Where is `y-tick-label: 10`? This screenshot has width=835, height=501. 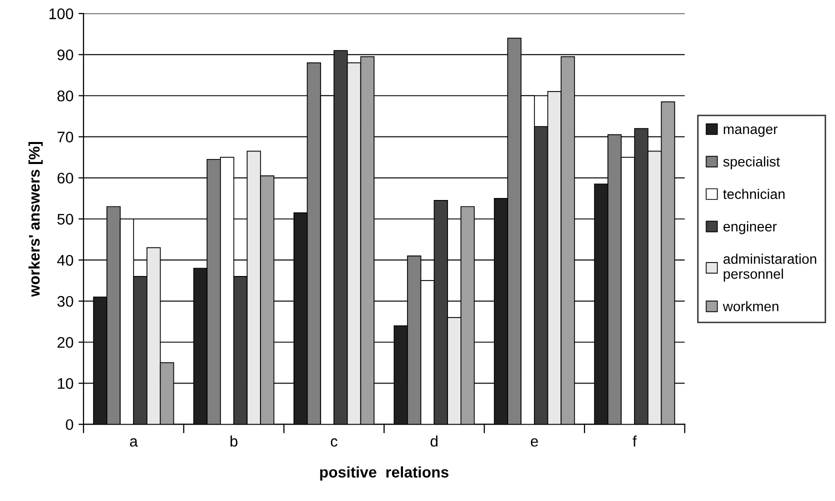
y-tick-label: 10 is located at coordinates (66, 383).